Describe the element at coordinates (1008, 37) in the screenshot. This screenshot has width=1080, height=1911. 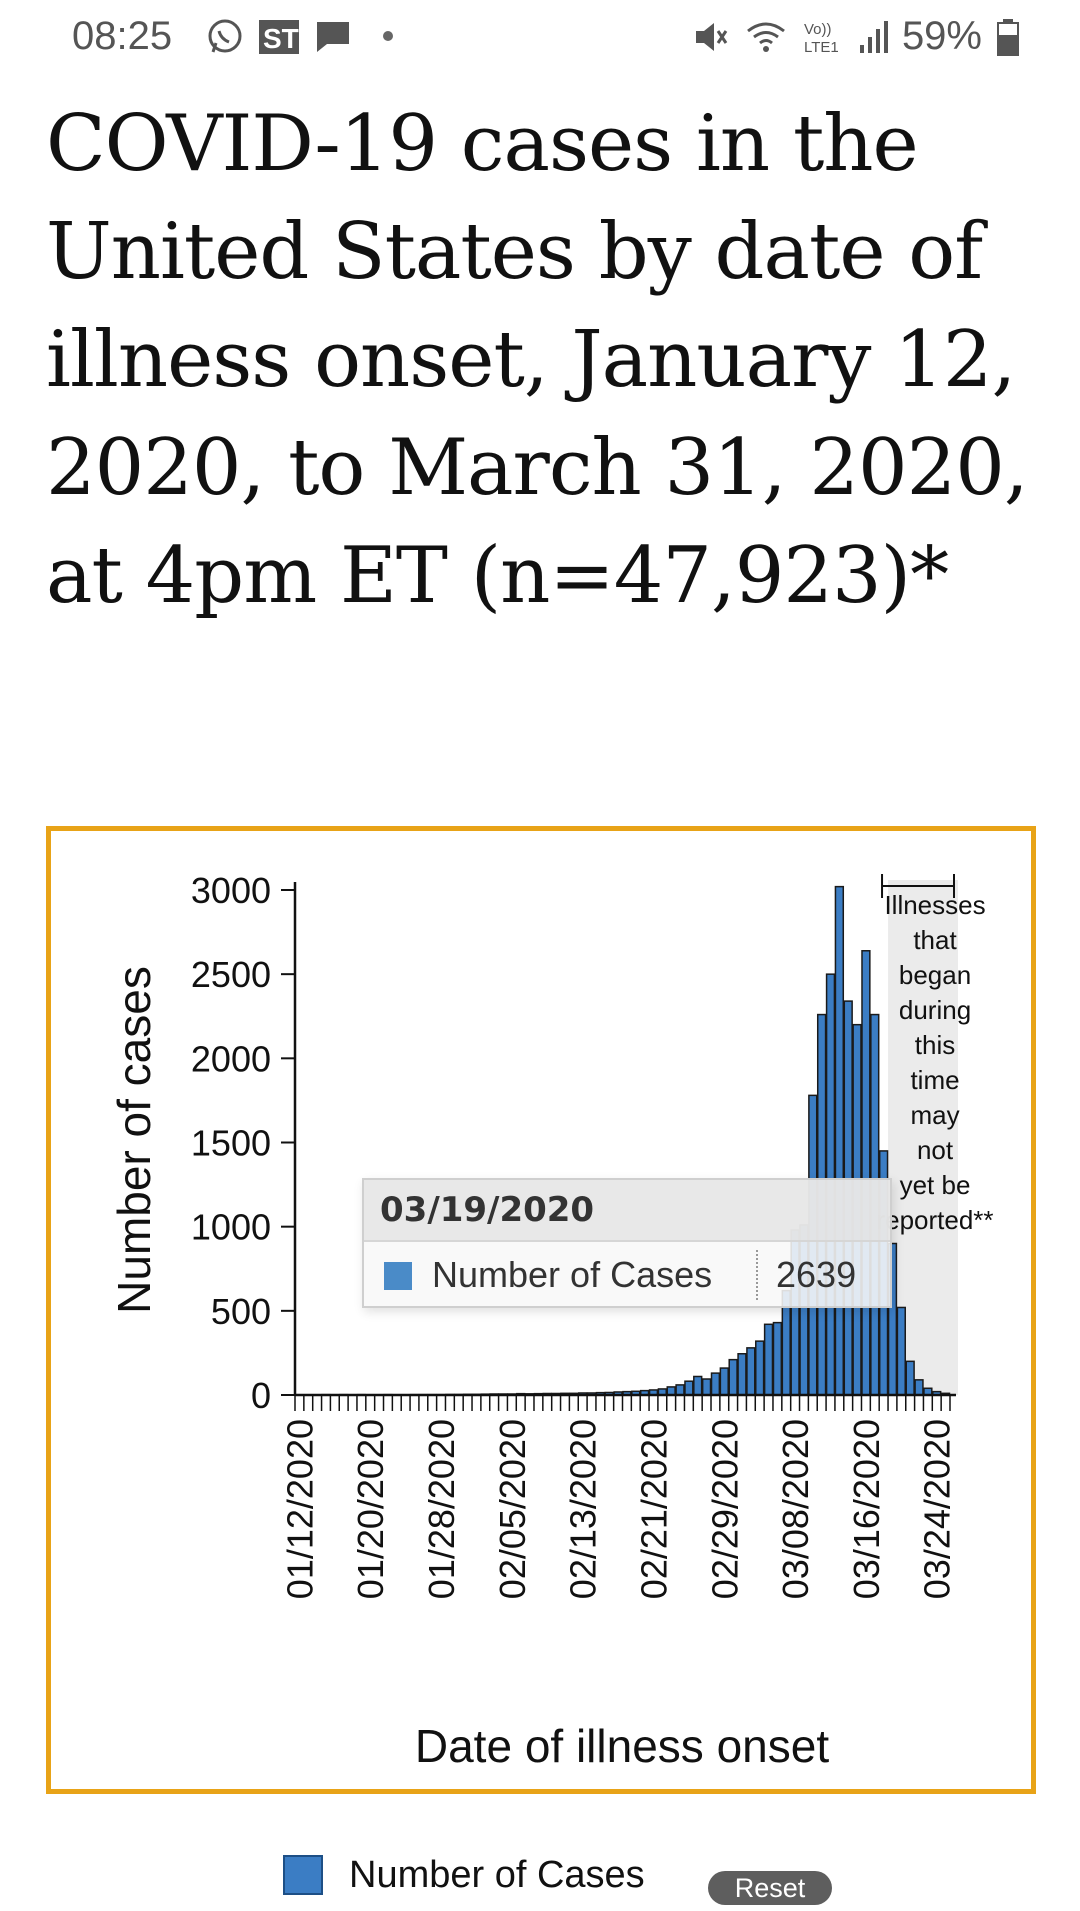
I see `battery-icon` at that location.